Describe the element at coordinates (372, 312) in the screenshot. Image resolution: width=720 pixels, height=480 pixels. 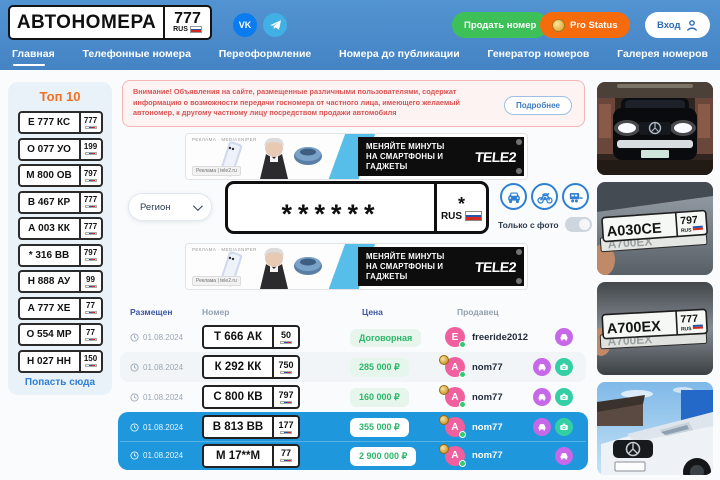
I see `col-header-price: Цена` at that location.